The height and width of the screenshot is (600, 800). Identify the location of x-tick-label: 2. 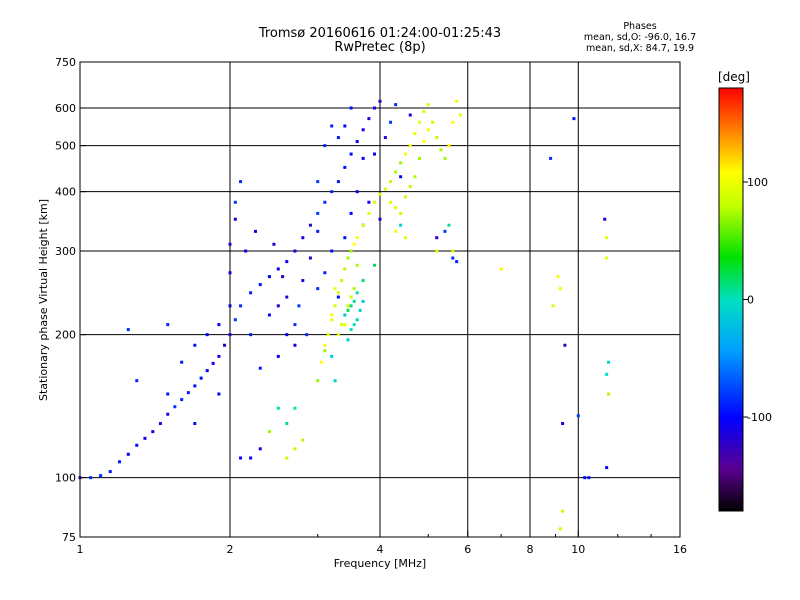
(230, 549).